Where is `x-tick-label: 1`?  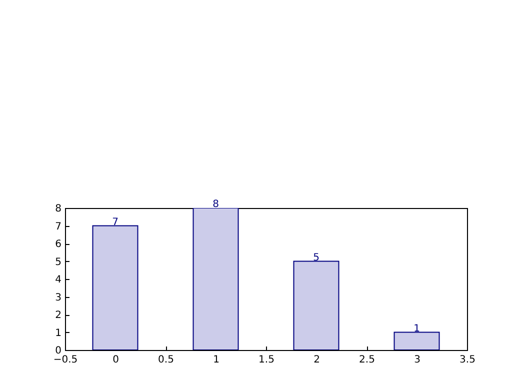 x-tick-label: 1 is located at coordinates (216, 360).